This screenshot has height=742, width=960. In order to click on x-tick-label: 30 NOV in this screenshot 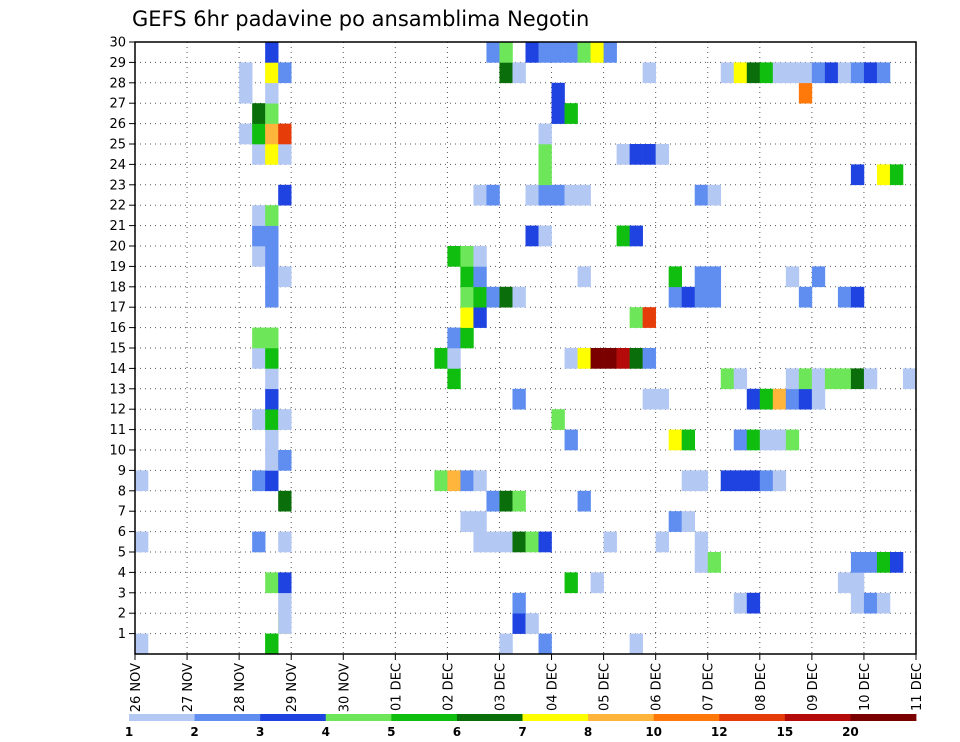, I will do `click(344, 687)`.